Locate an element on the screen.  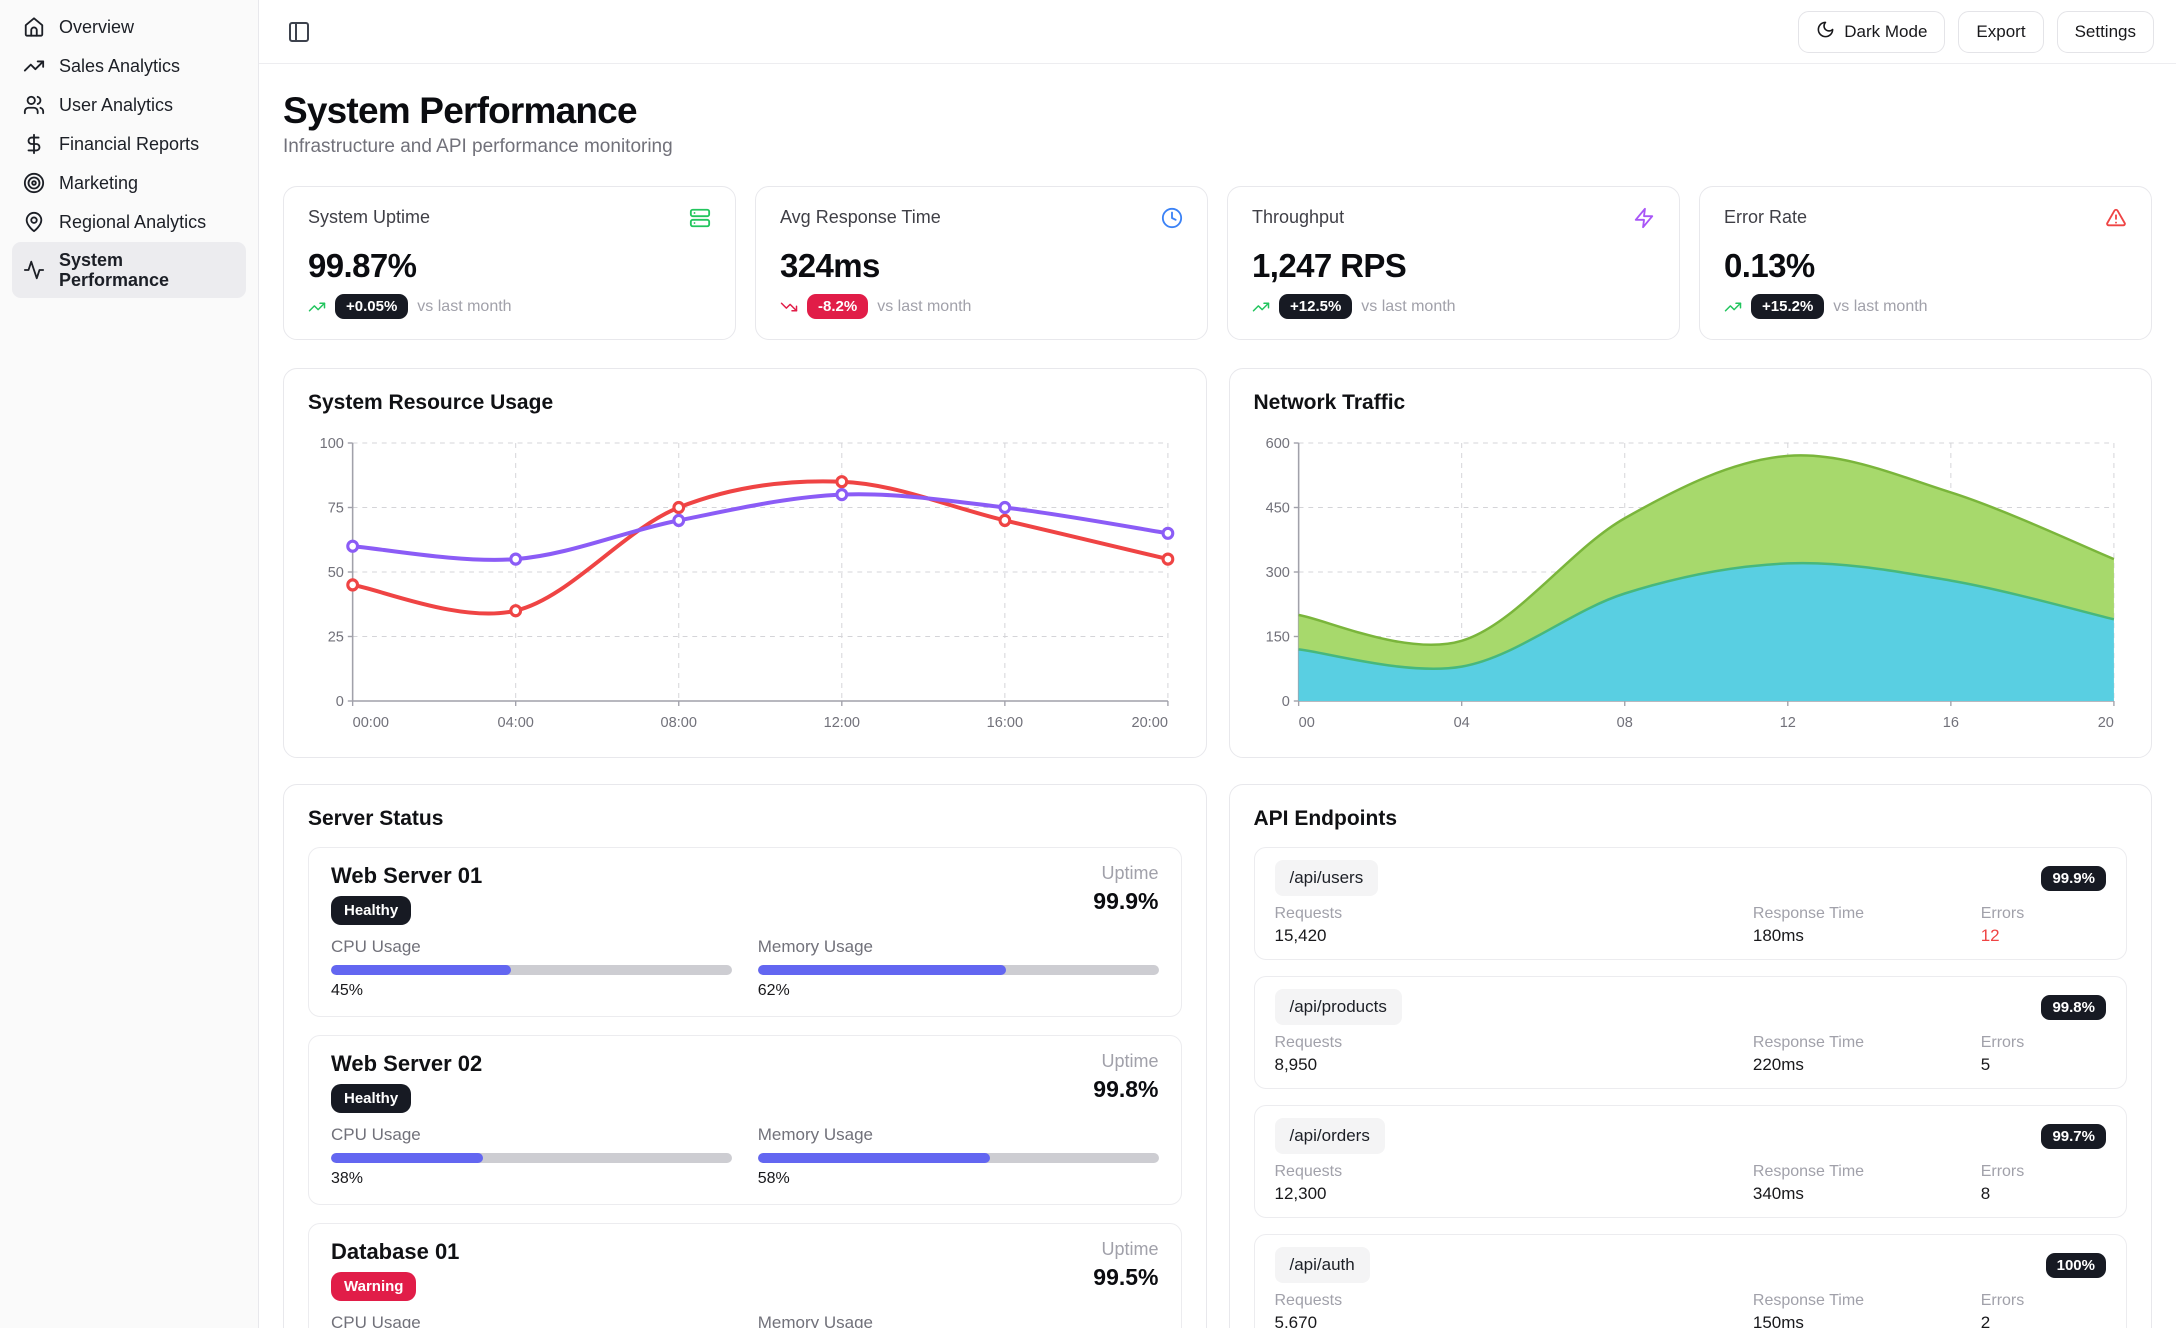
api-uptime-badge: 99.7% is located at coordinates (2073, 1136).